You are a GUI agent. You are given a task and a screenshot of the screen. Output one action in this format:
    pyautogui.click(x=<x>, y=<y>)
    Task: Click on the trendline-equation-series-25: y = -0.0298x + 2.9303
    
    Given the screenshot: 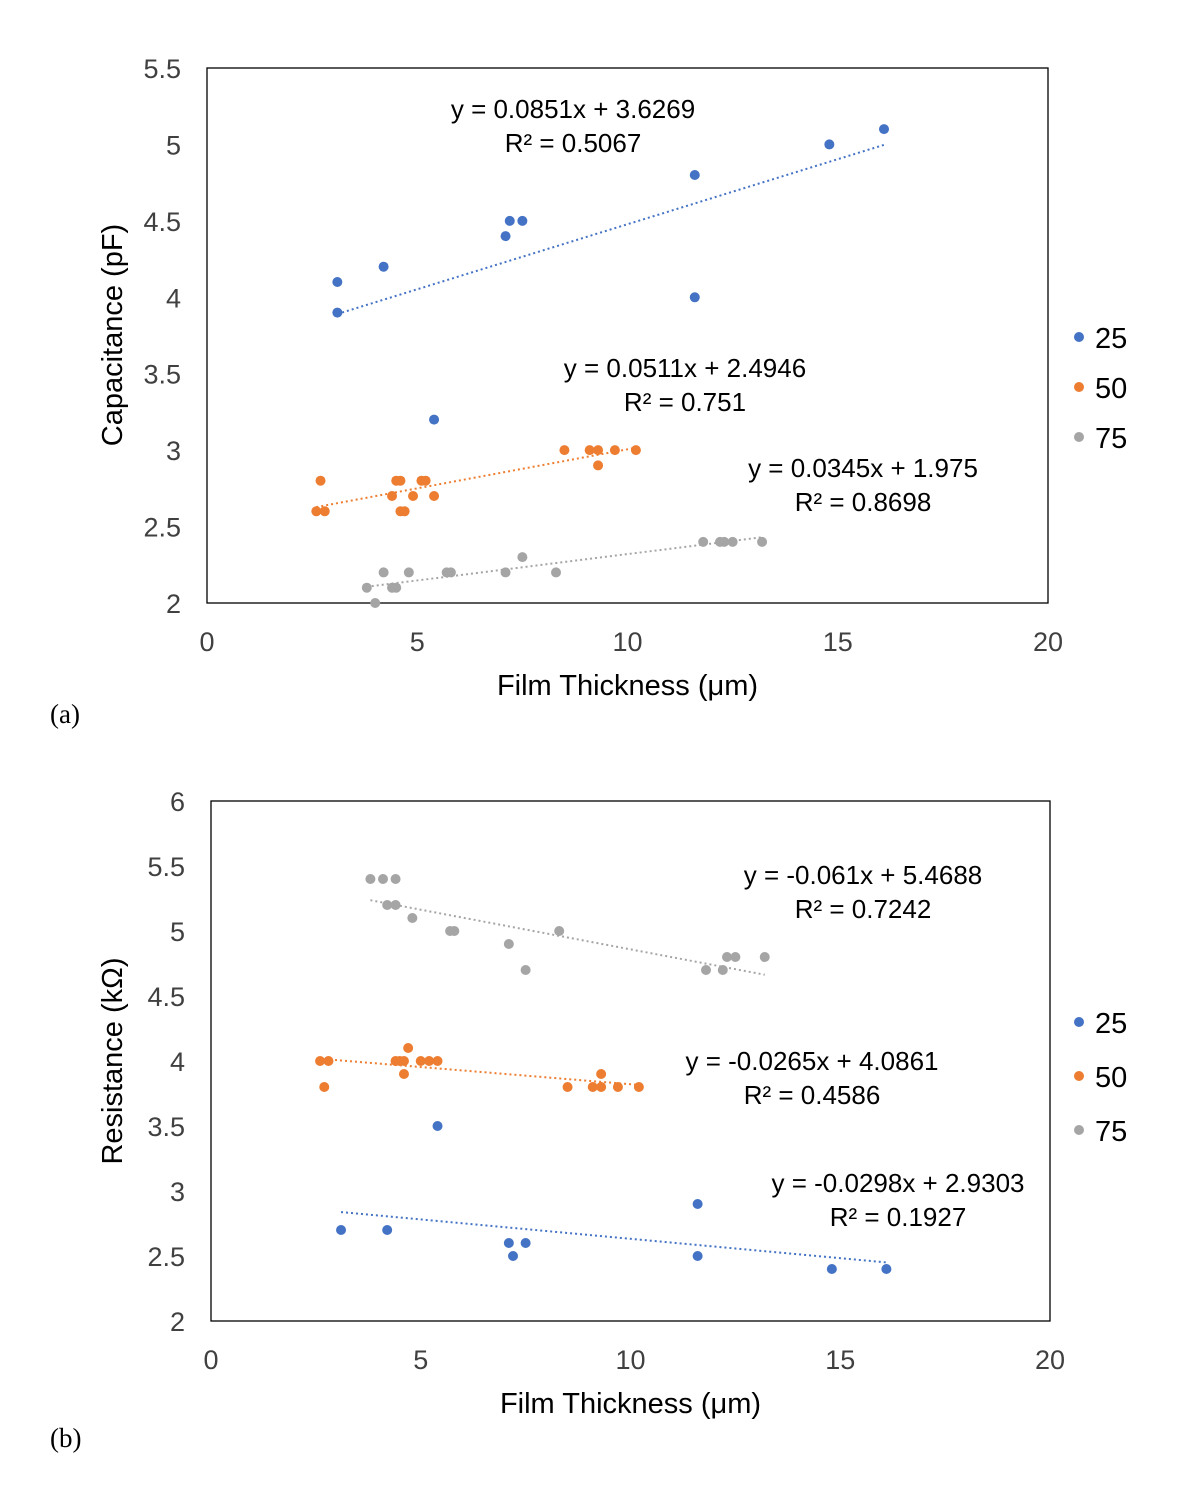 What is the action you would take?
    pyautogui.click(x=898, y=1183)
    